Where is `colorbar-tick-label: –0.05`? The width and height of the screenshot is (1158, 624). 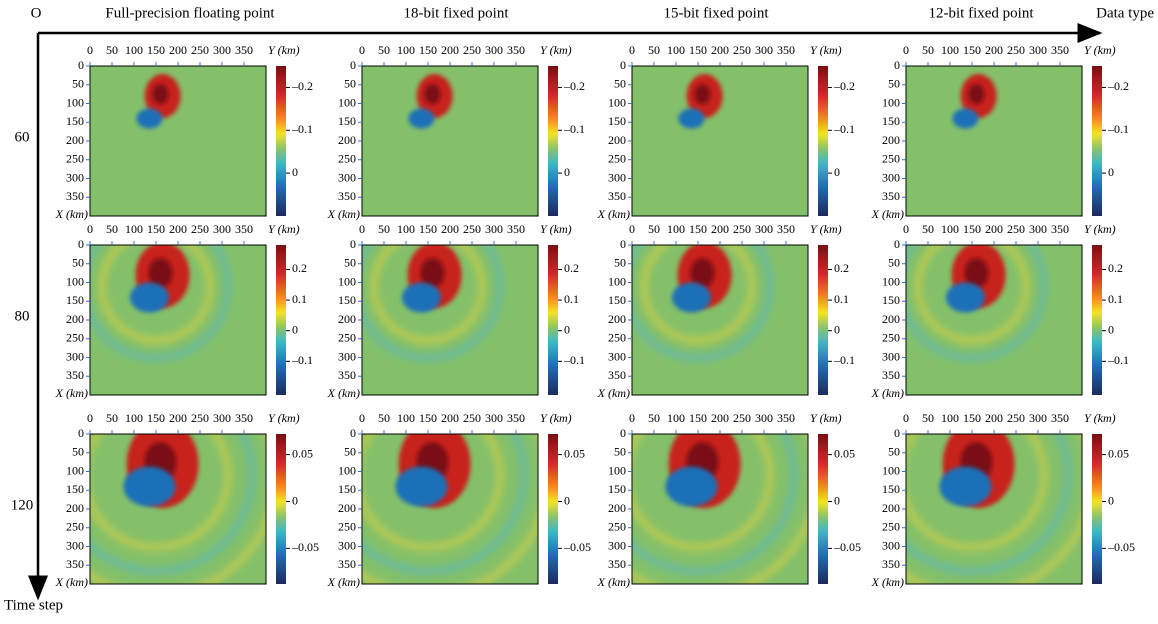
colorbar-tick-label: –0.05 is located at coordinates (847, 547).